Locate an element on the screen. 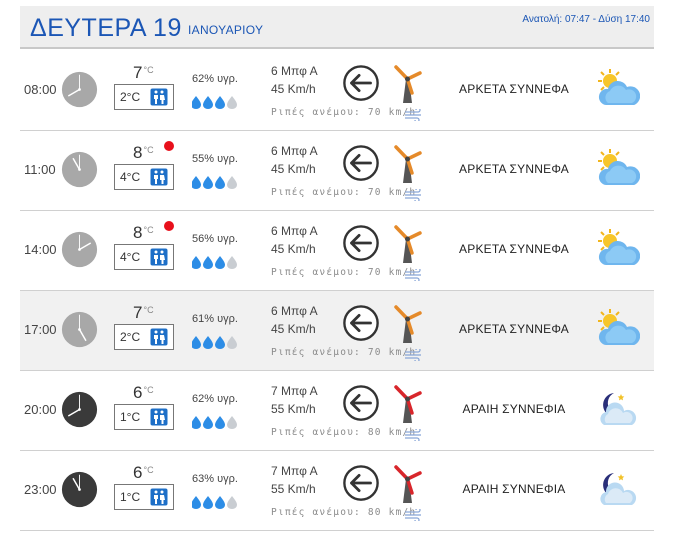 The width and height of the screenshot is (678, 536). month-label: ΙΑΝΟΥΑΡΙΟΥ is located at coordinates (226, 30).